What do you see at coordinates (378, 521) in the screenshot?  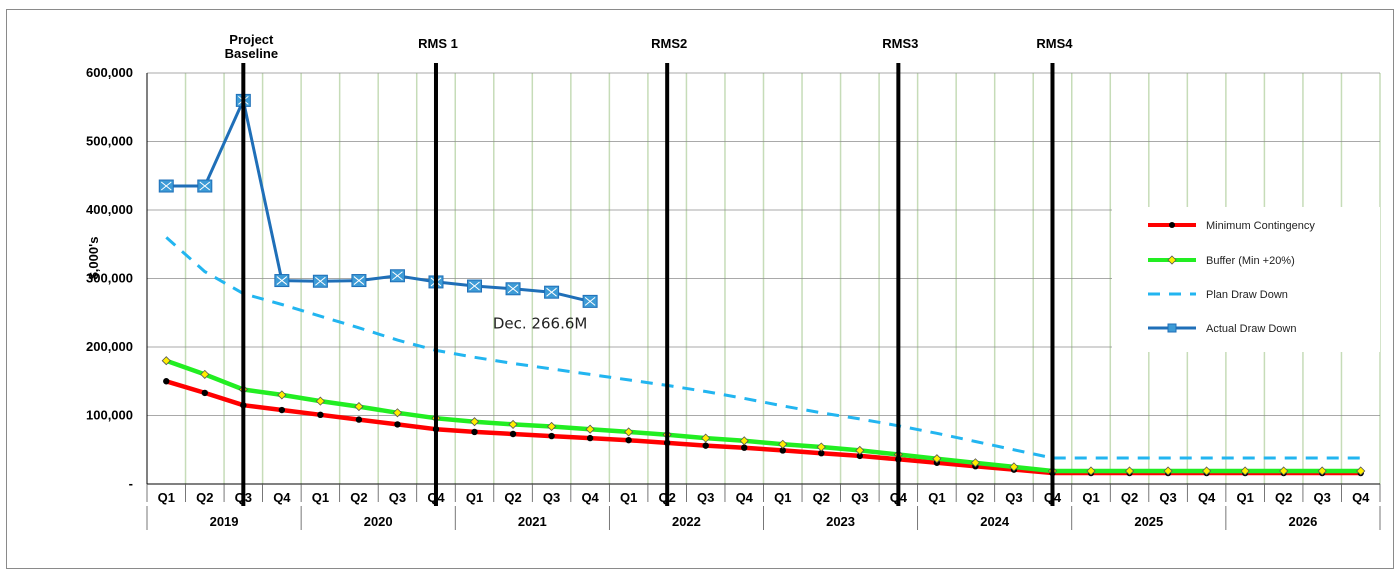 I see `x-year-label: 2020` at bounding box center [378, 521].